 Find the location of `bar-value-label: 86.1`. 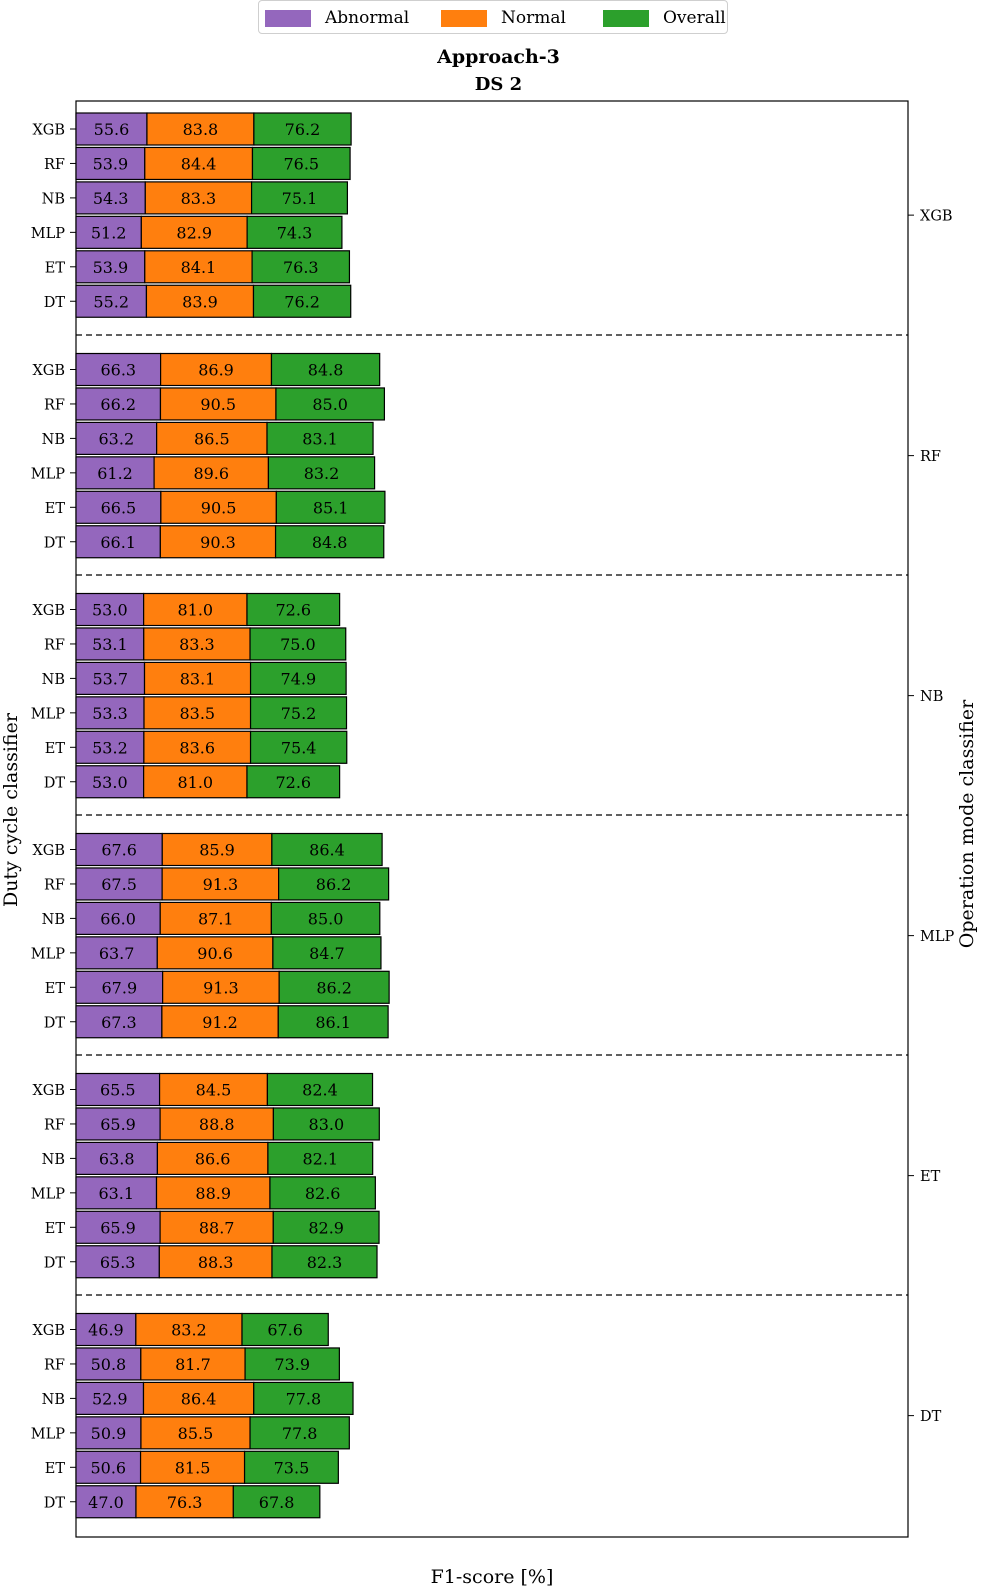

bar-value-label: 86.1 is located at coordinates (333, 1022).